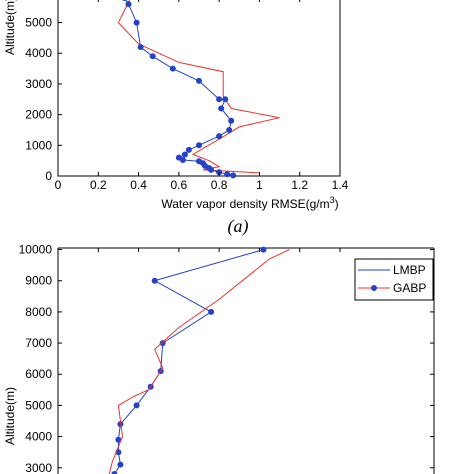  I want to click on chart-a-y-tick-label: 2000, so click(38, 115).